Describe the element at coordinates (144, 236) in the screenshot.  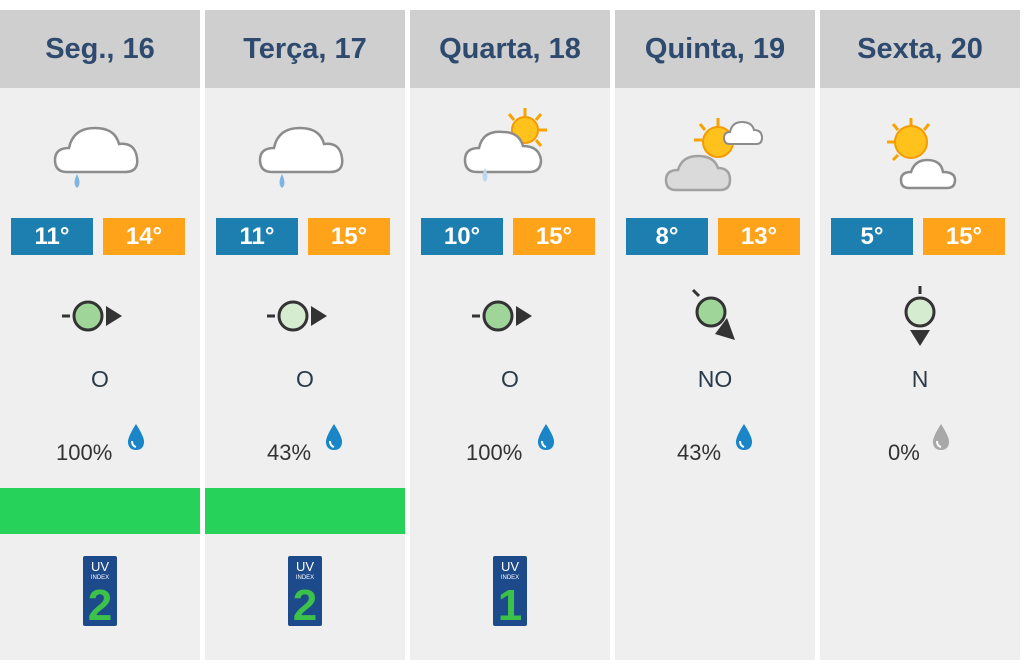
I see `max-temperature: 14°` at that location.